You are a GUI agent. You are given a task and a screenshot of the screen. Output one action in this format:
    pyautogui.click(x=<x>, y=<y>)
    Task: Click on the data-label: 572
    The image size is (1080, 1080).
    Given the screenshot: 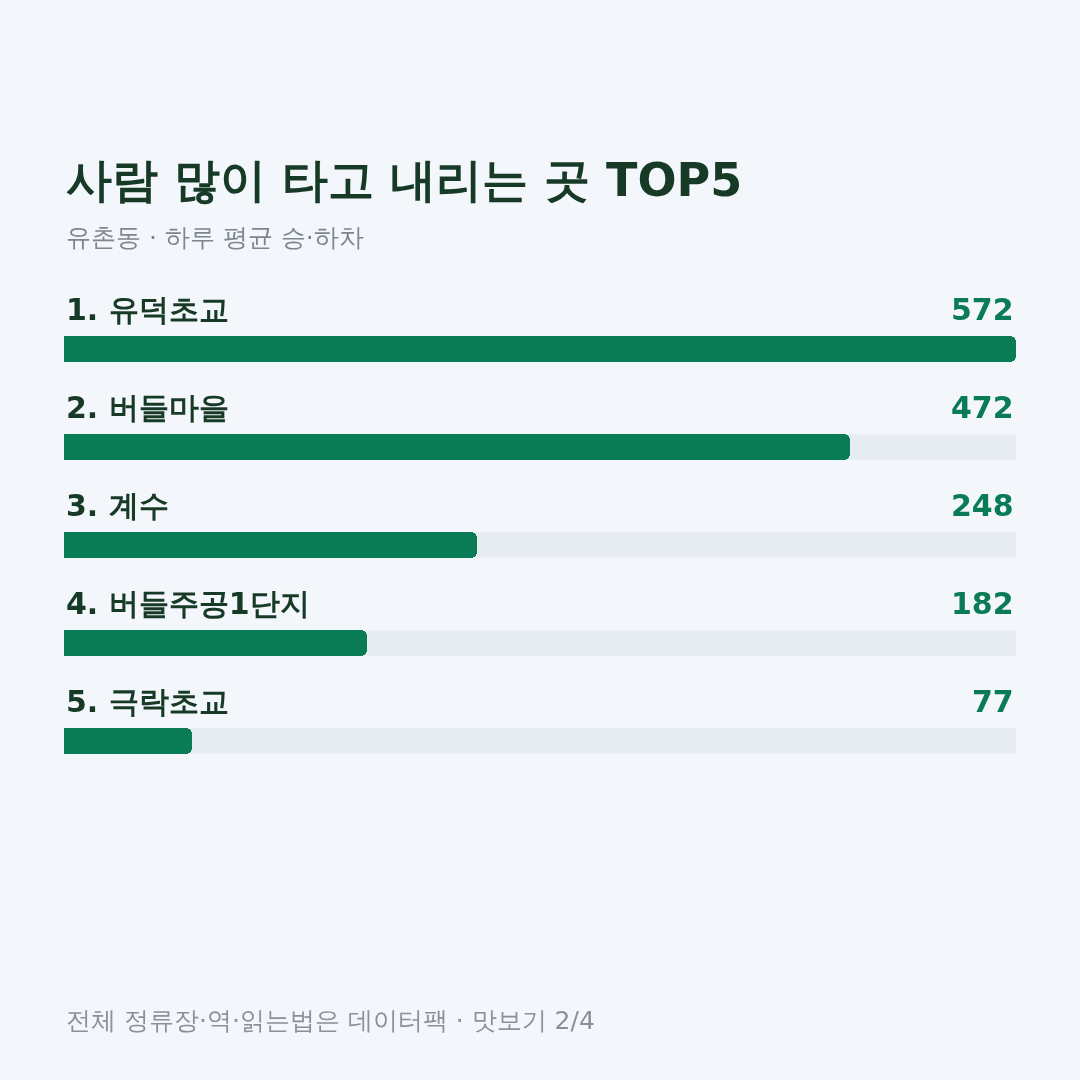 What is the action you would take?
    pyautogui.click(x=982, y=309)
    